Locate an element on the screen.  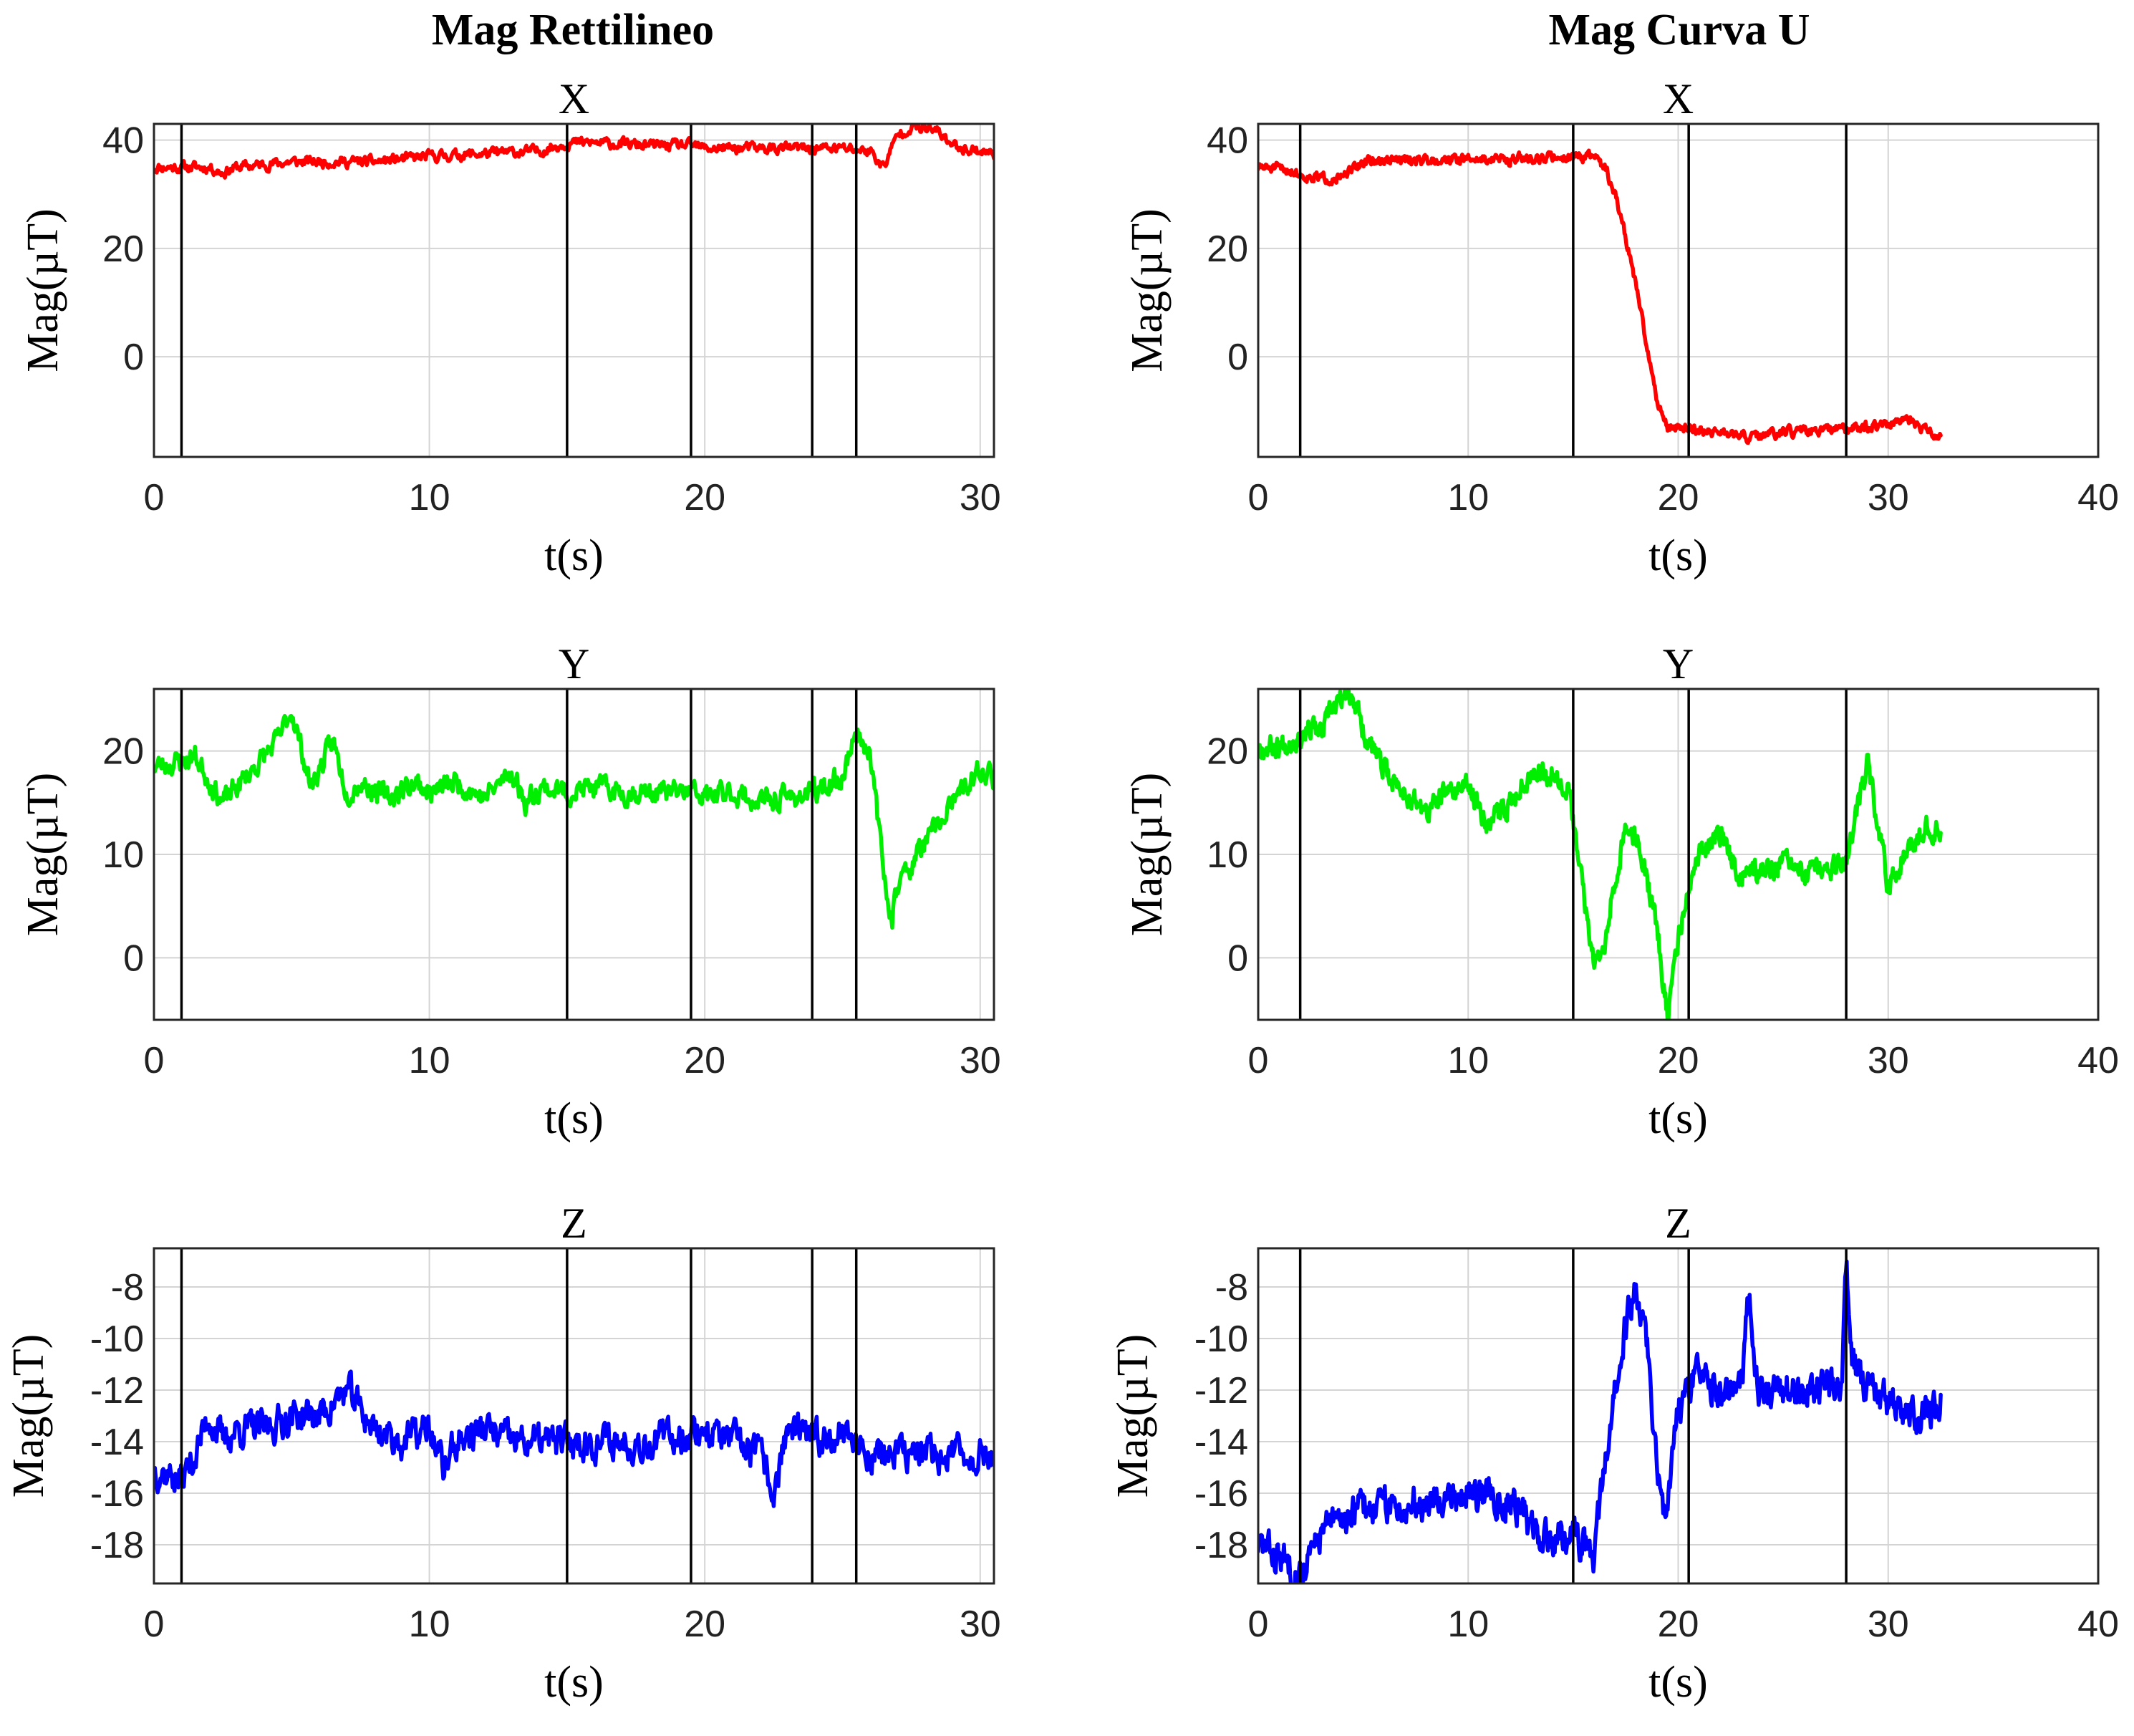
series-line-rett-y is located at coordinates (574, 822).